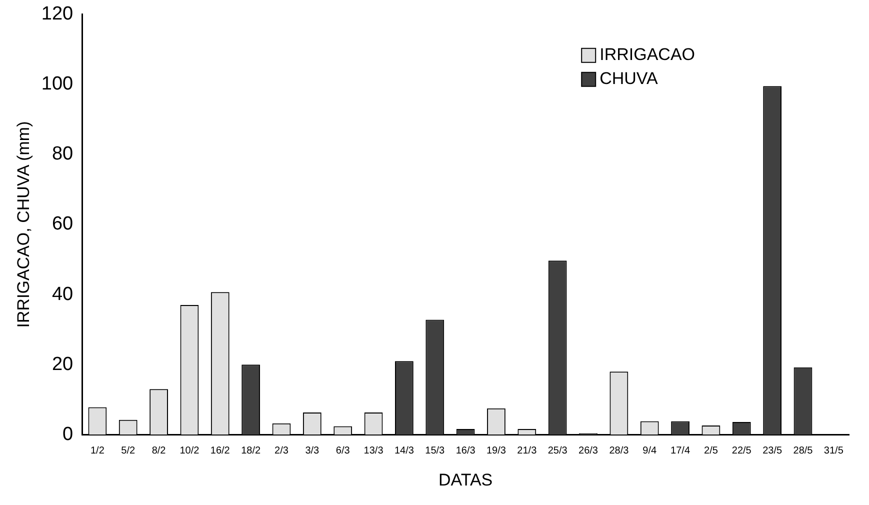  Describe the element at coordinates (465, 480) in the screenshot. I see `x-axis-title: DATAS` at that location.